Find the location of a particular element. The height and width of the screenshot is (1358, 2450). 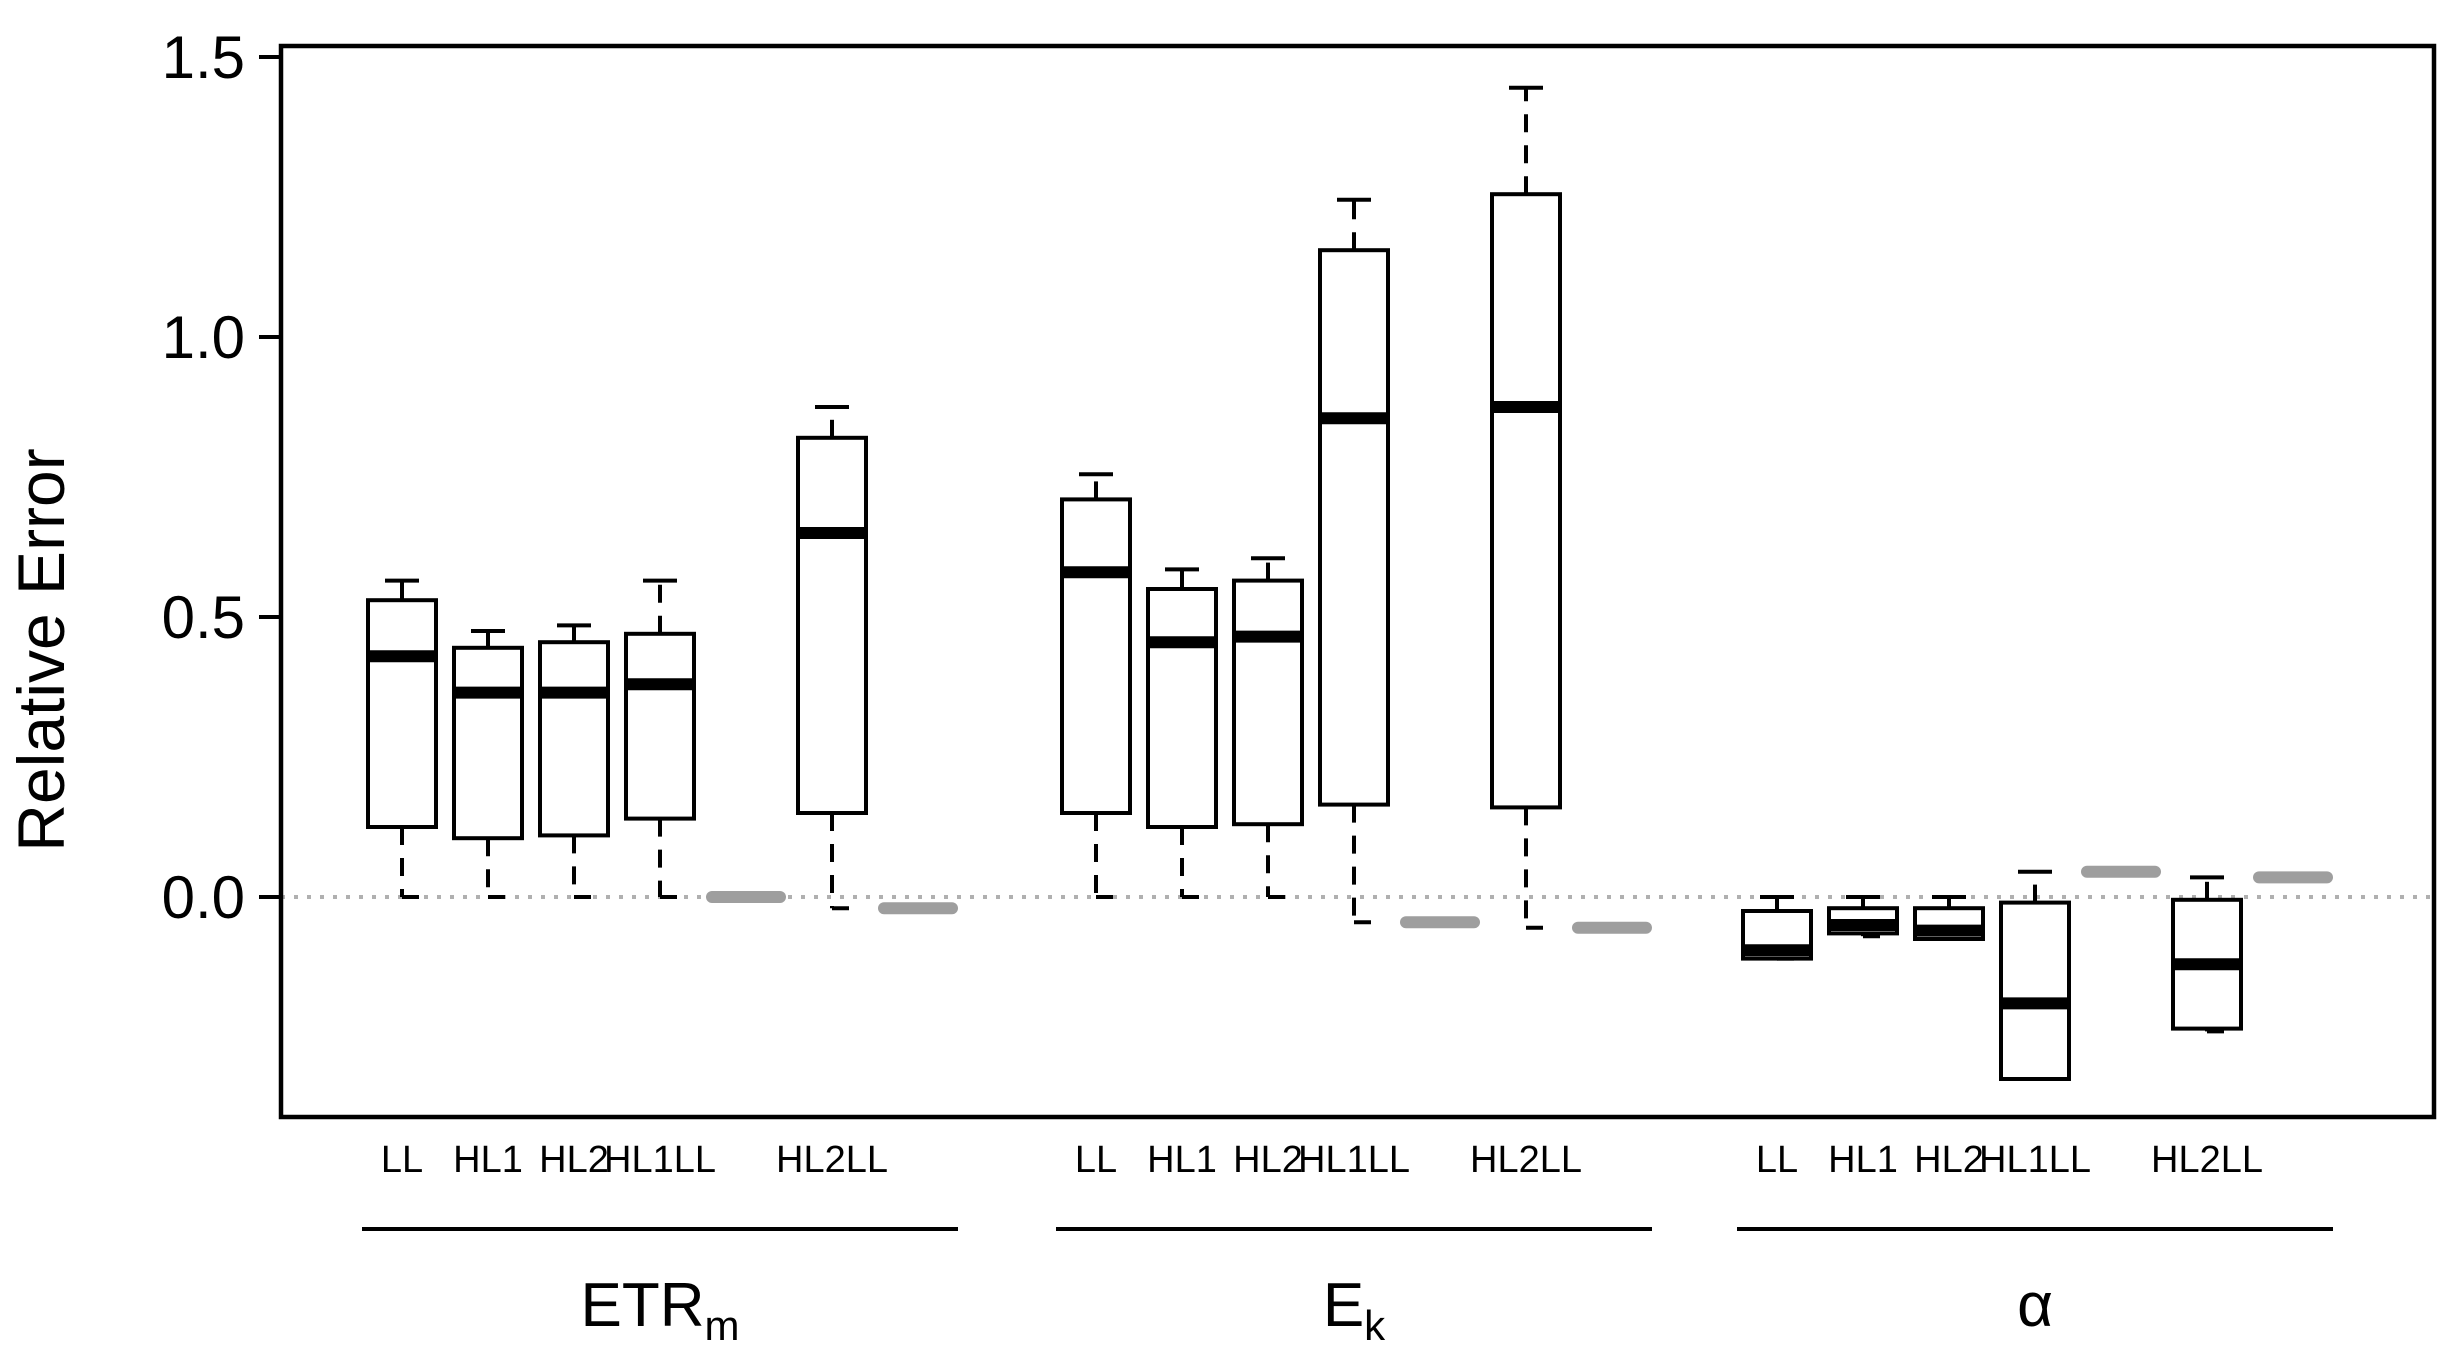

y-axis: 0.0 0.5 1.0 1.5 is located at coordinates (222, 477).